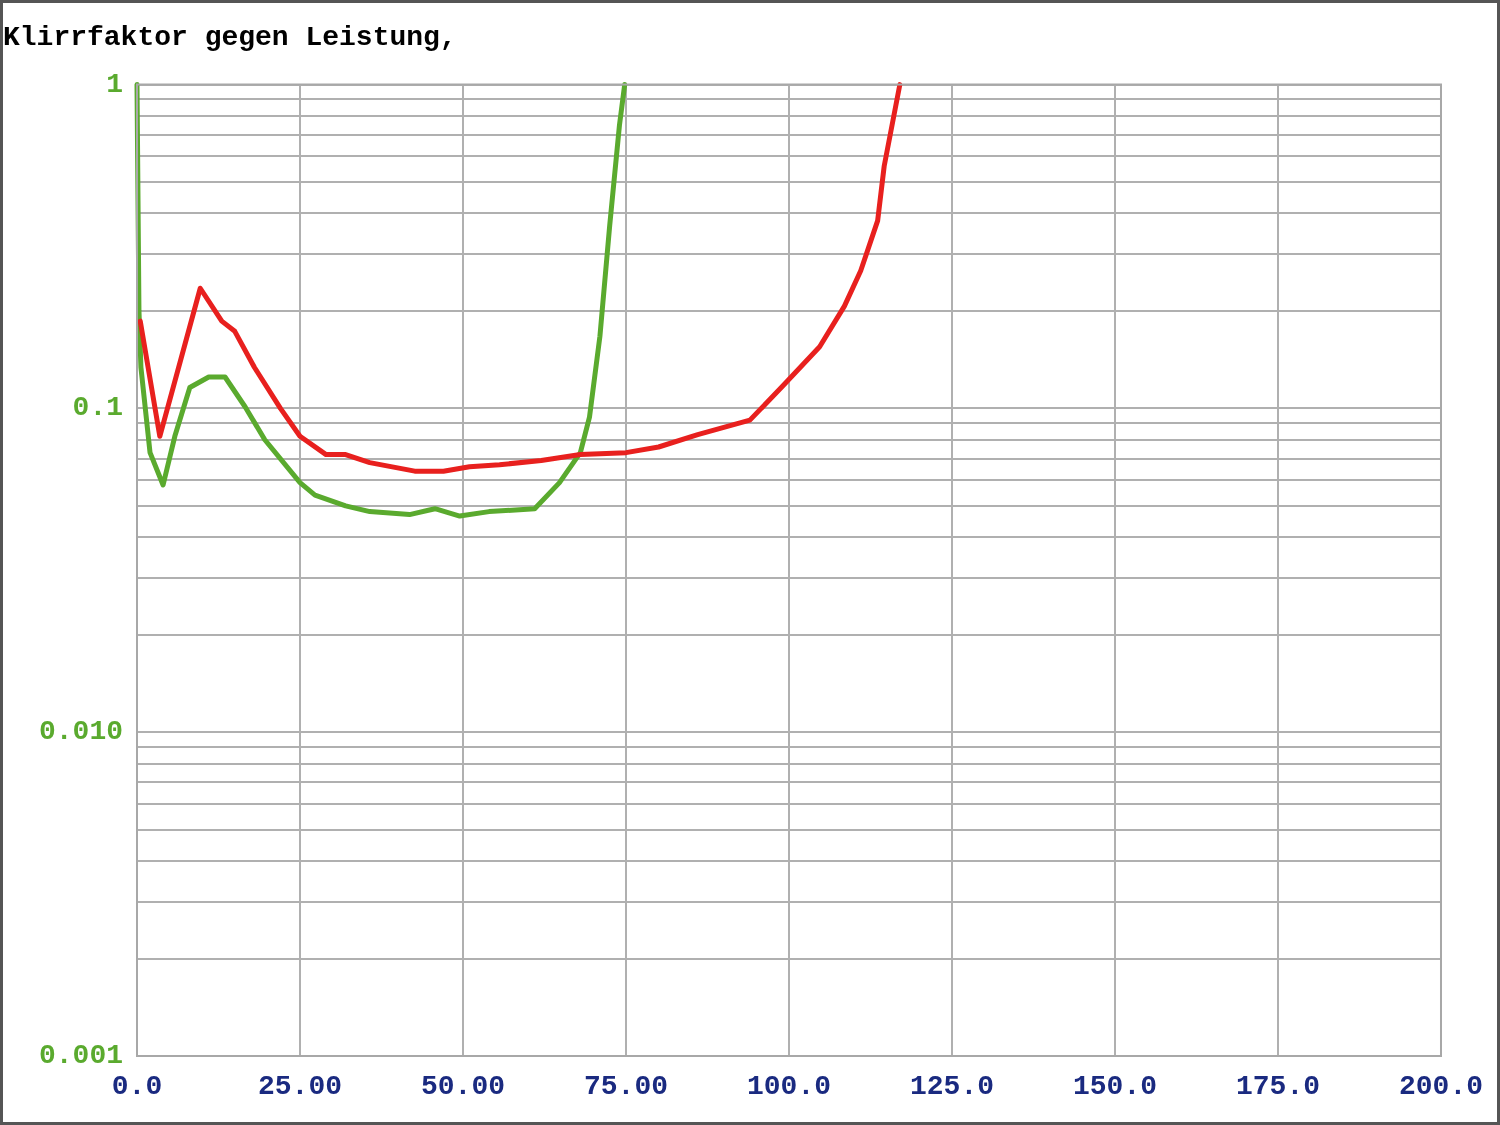 This screenshot has width=1500, height=1125. What do you see at coordinates (230, 37) in the screenshot?
I see `chart-title: Klirrfaktor gegen Leistung,` at bounding box center [230, 37].